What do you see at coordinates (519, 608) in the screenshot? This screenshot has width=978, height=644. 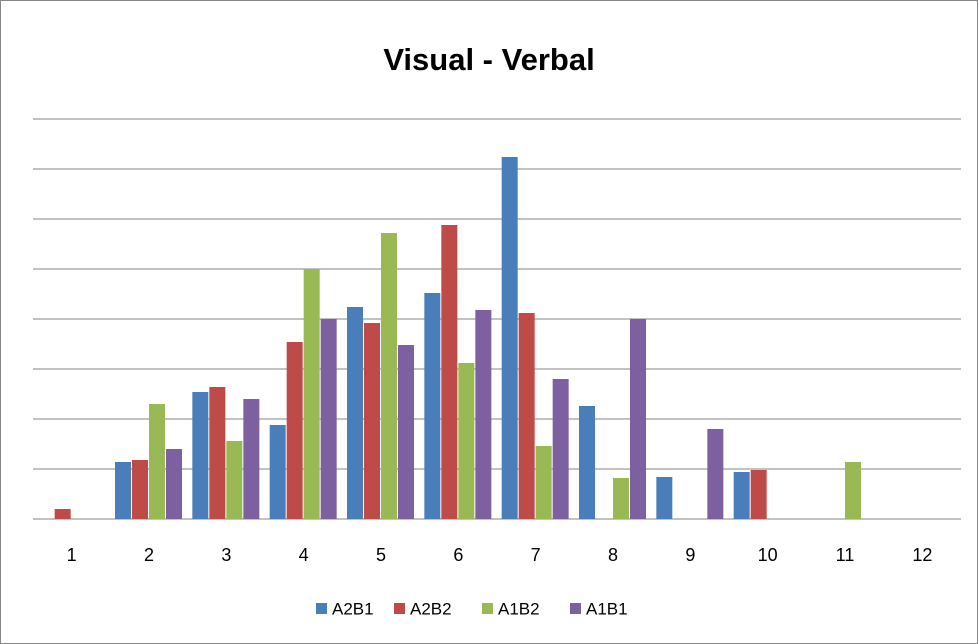 I see `legend-label: A1B2` at bounding box center [519, 608].